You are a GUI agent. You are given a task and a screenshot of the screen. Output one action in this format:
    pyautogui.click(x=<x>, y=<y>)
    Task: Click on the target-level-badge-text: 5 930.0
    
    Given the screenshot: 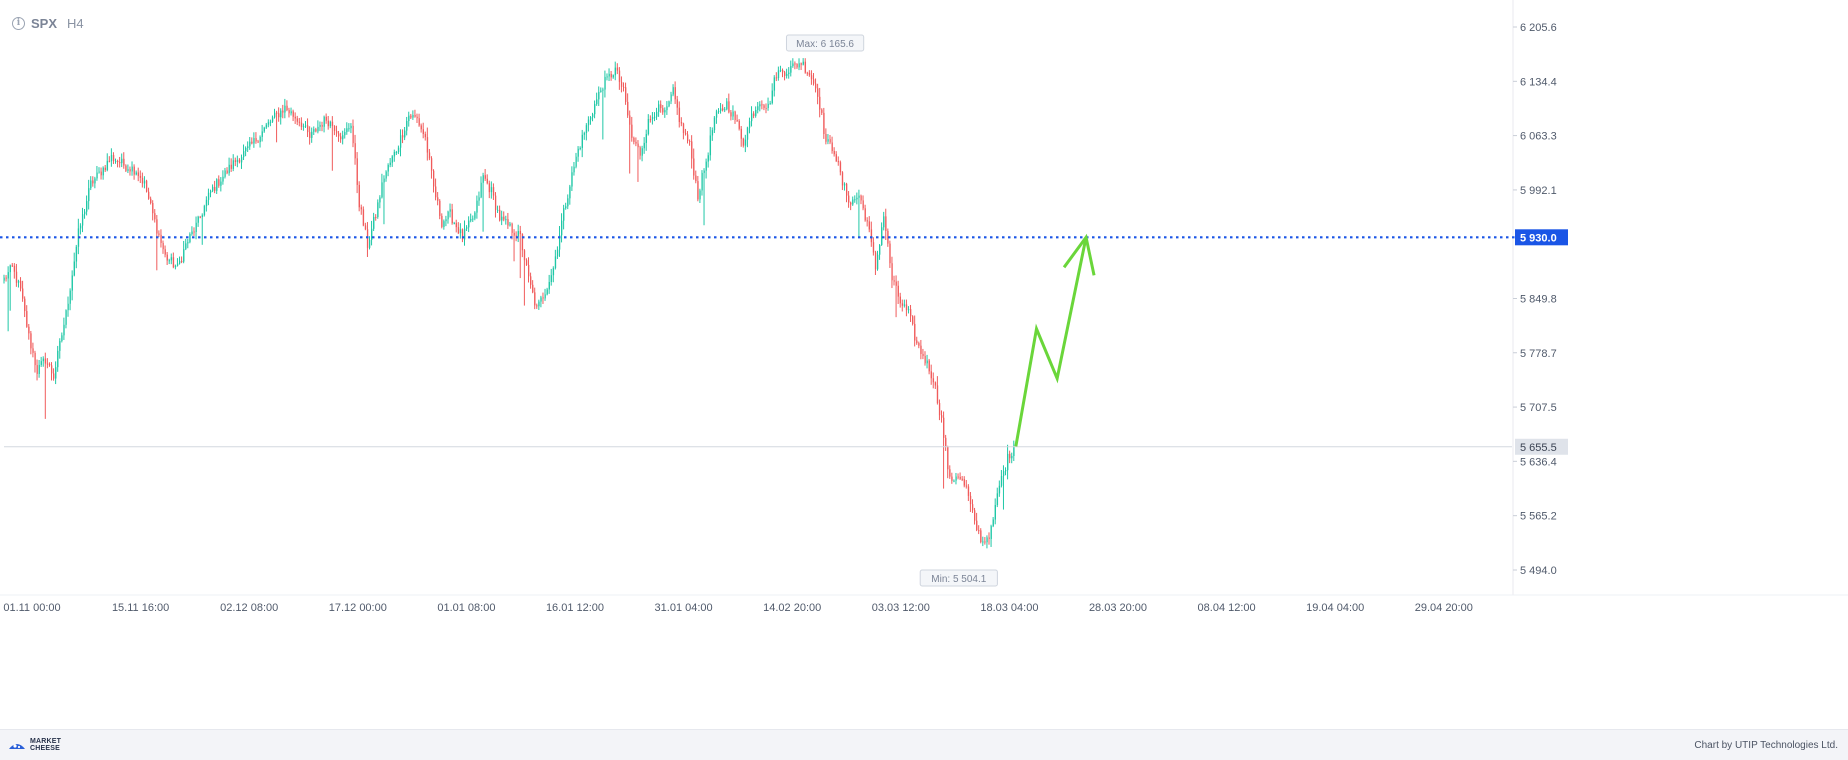 What is the action you would take?
    pyautogui.click(x=1538, y=238)
    